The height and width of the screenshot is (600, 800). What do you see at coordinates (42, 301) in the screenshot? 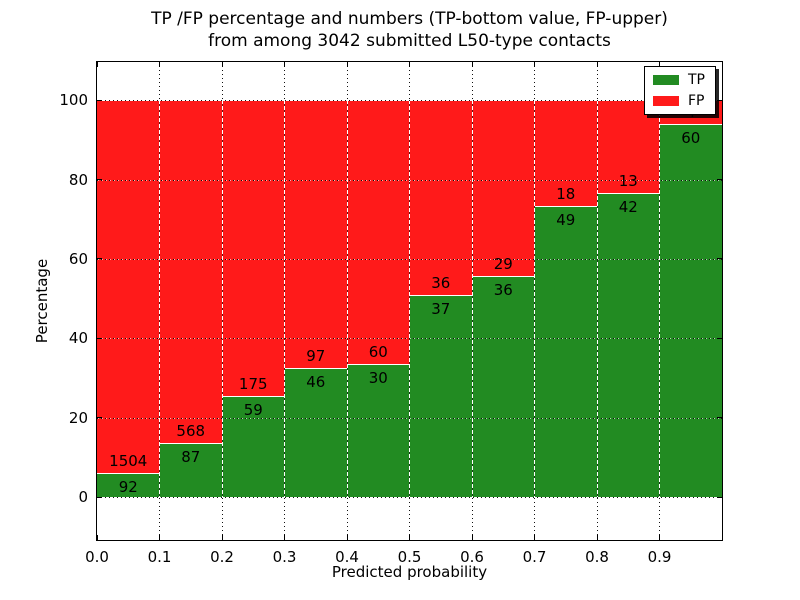
I see `y-axis-label: Percentage` at bounding box center [42, 301].